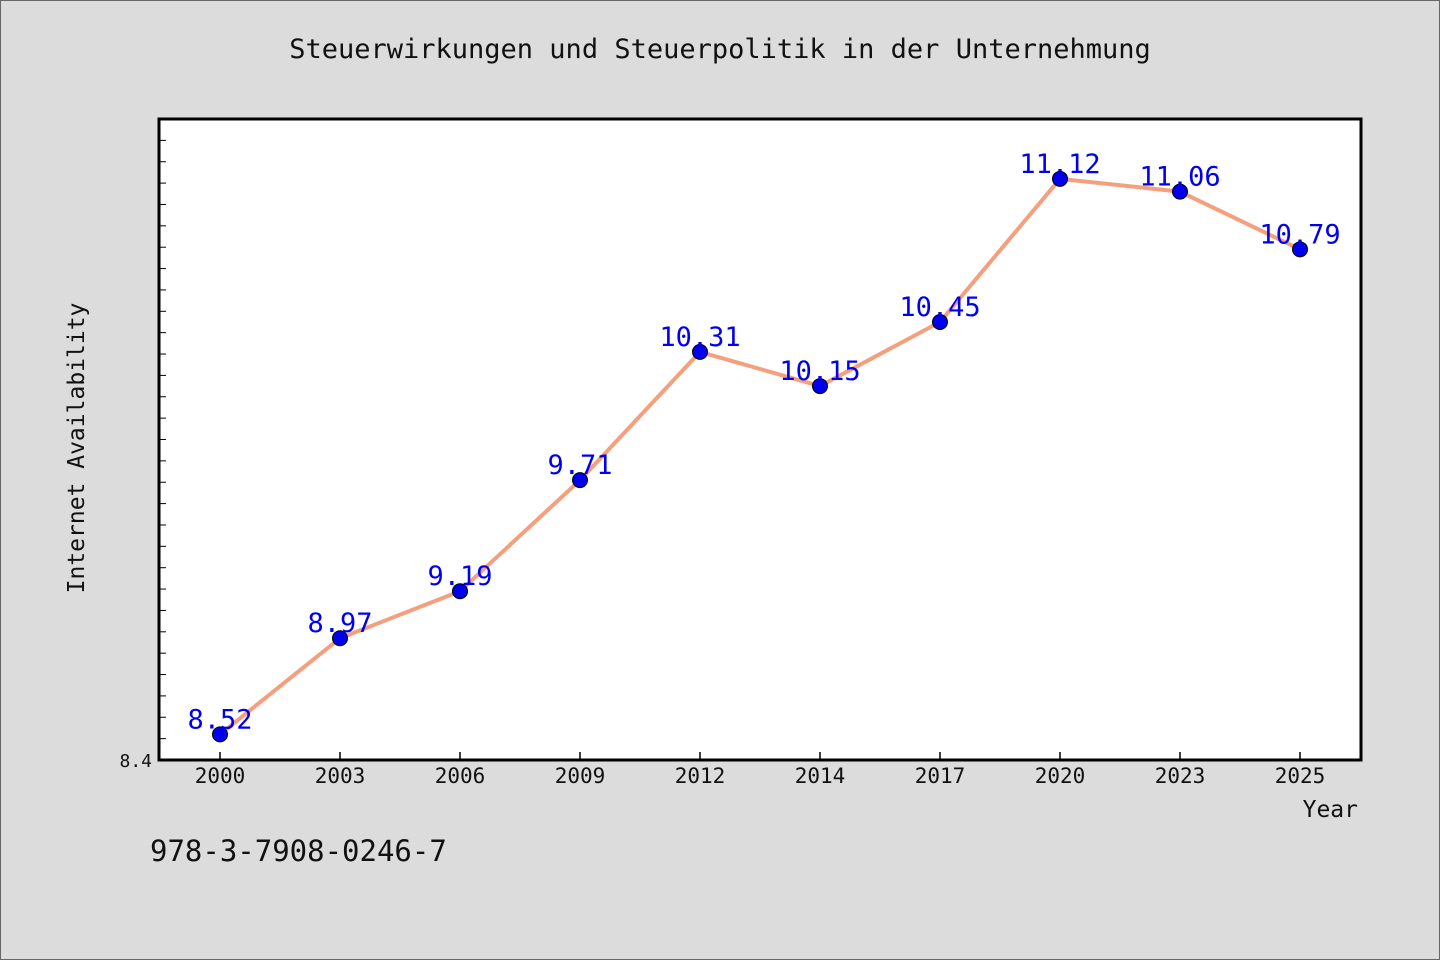 This screenshot has width=1440, height=960. What do you see at coordinates (220, 776) in the screenshot?
I see `x-tick-label: 2000` at bounding box center [220, 776].